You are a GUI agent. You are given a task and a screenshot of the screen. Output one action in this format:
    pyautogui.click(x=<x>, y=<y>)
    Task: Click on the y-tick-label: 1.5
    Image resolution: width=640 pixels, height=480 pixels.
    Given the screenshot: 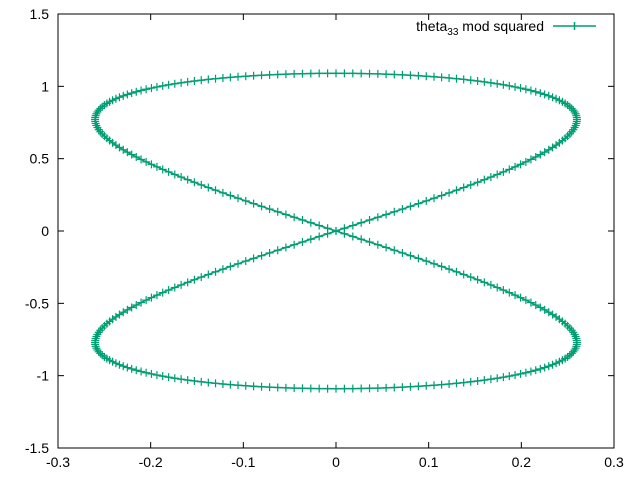 What is the action you would take?
    pyautogui.click(x=40, y=14)
    